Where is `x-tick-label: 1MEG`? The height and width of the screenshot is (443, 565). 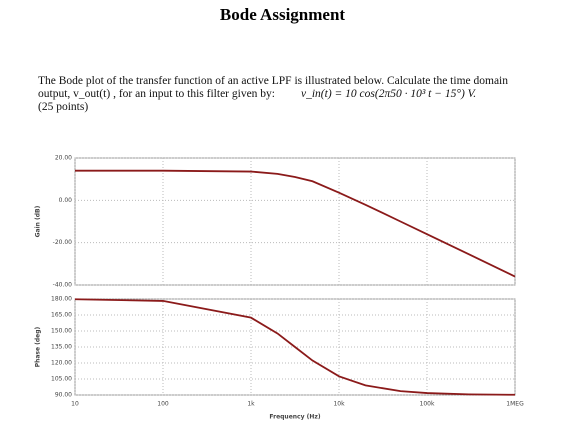 x-tick-label: 1MEG is located at coordinates (515, 404).